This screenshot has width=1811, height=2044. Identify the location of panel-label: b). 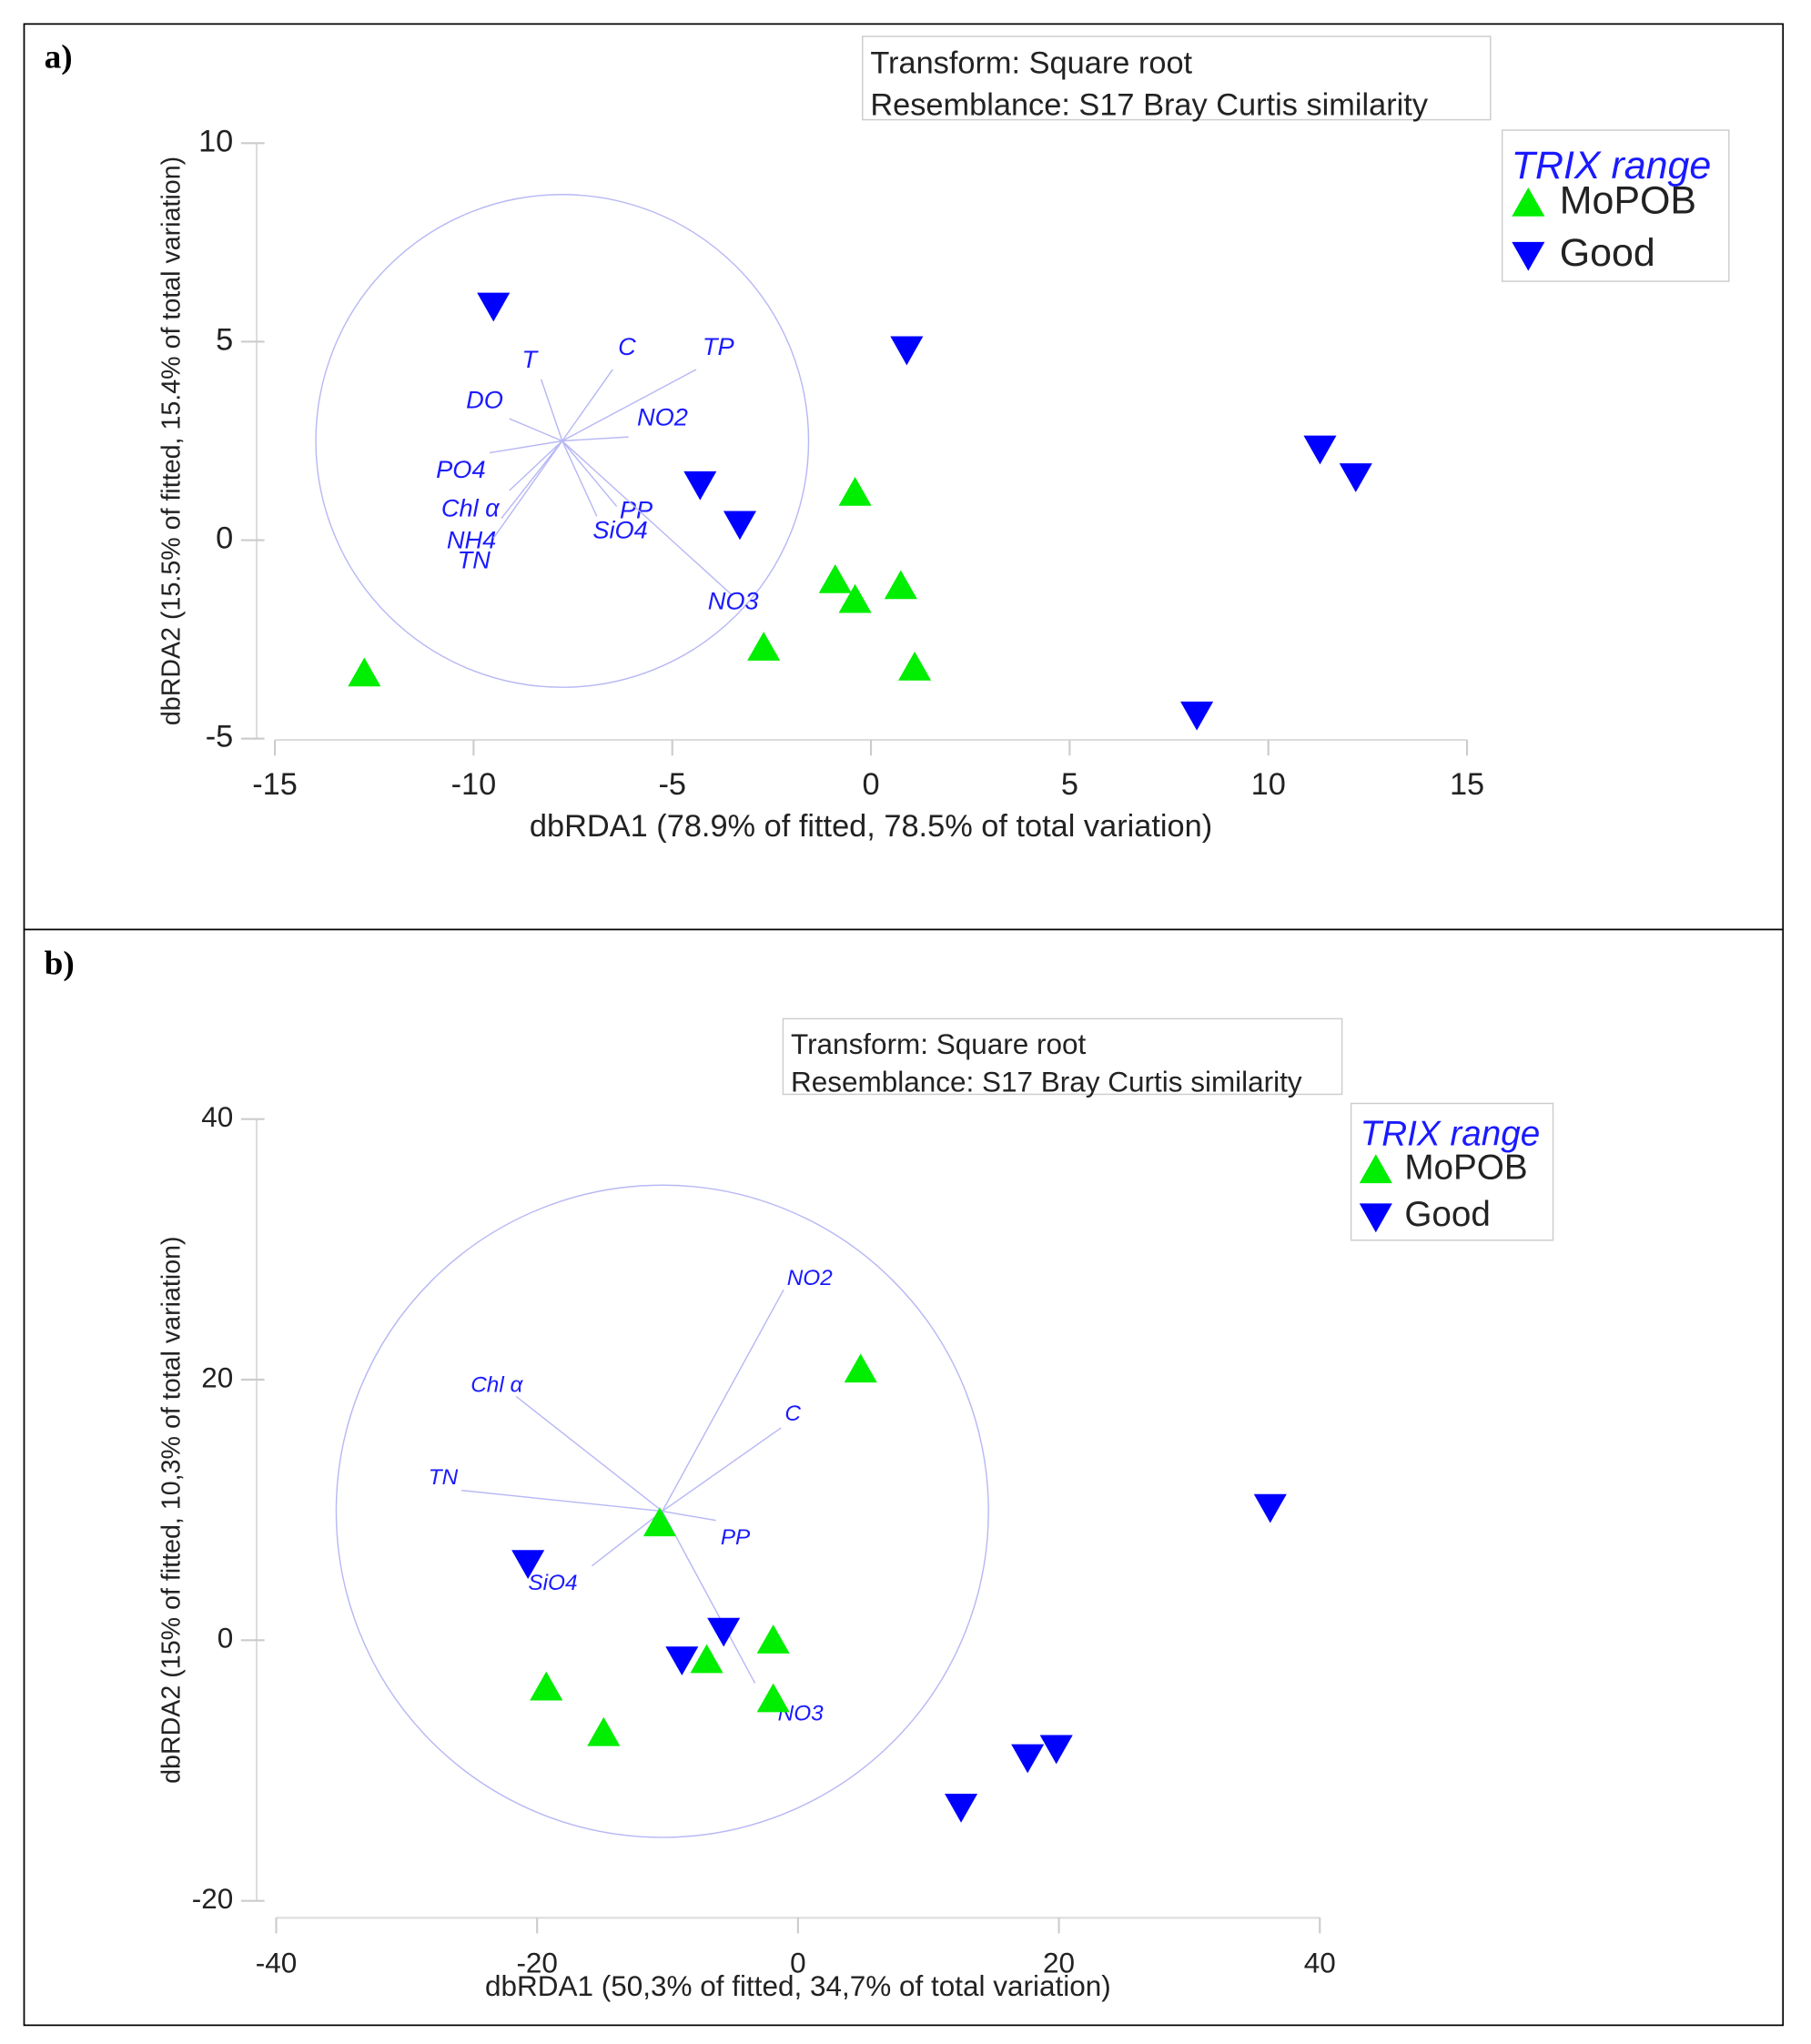
(60, 965).